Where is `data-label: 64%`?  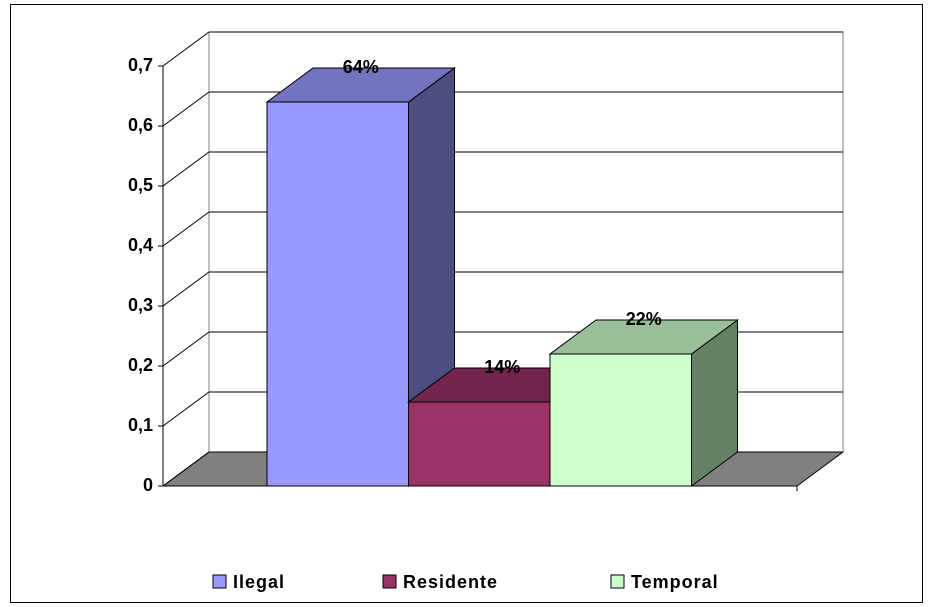 data-label: 64% is located at coordinates (361, 67).